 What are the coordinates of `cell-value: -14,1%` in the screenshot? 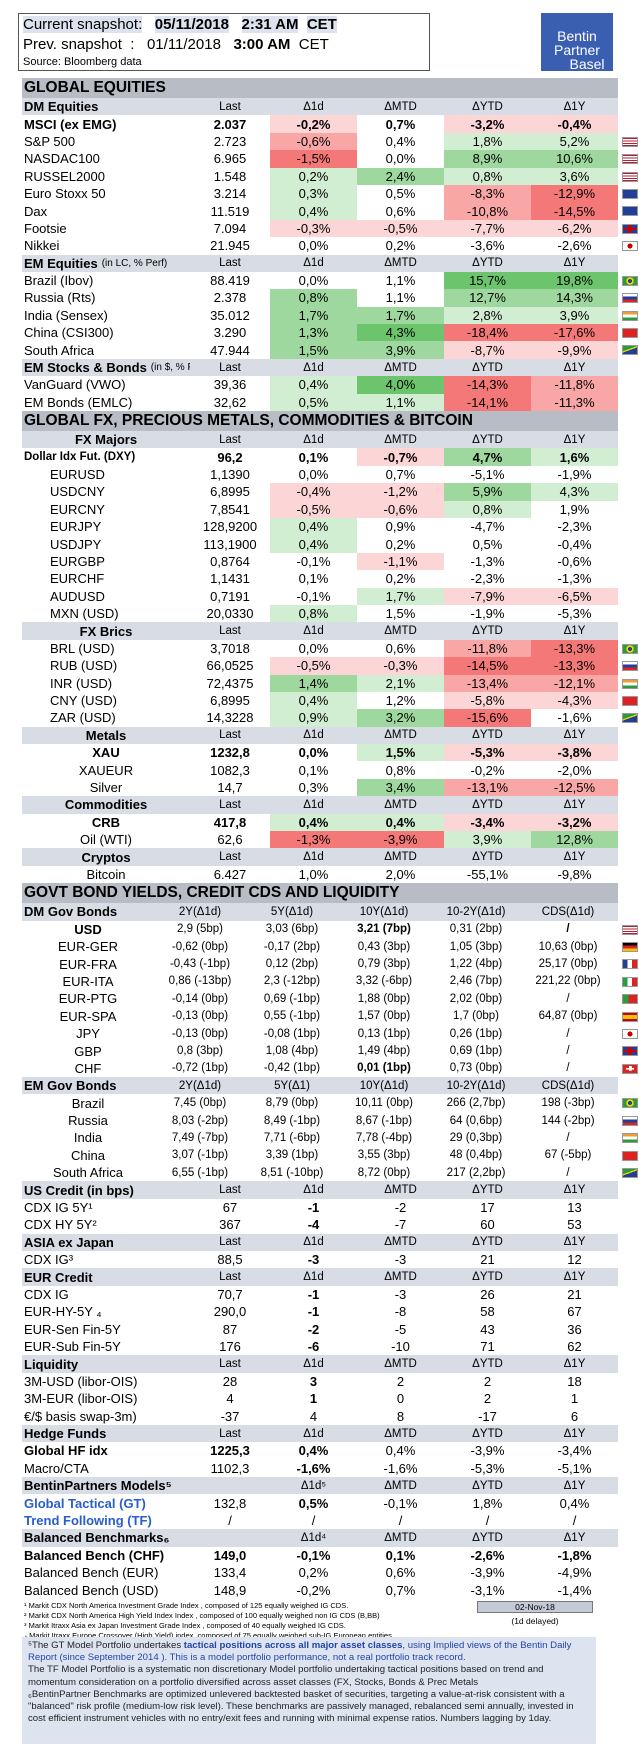 It's located at (487, 402).